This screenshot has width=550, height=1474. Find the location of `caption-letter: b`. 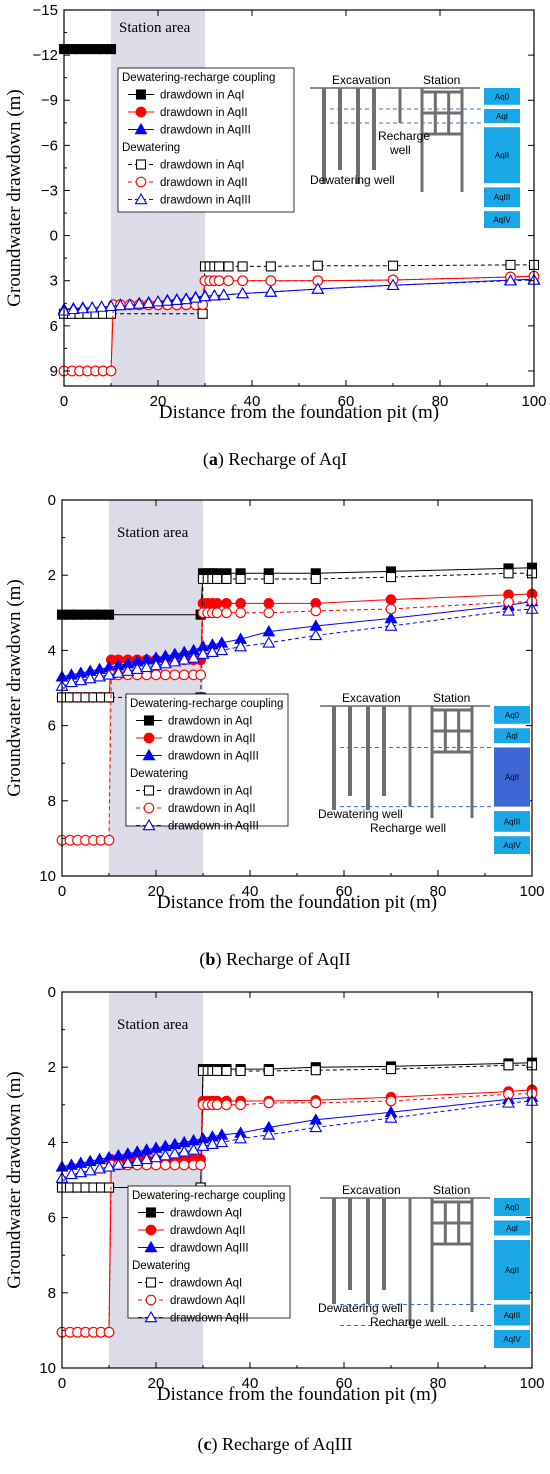

caption-letter: b is located at coordinates (210, 959).